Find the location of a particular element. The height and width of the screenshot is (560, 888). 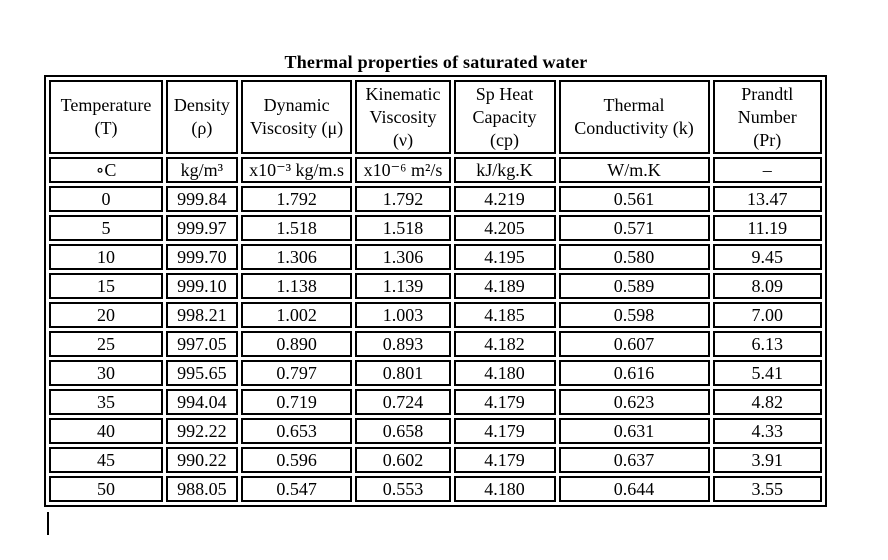

cell-kinematic-viscosity: 1.003 is located at coordinates (403, 315).